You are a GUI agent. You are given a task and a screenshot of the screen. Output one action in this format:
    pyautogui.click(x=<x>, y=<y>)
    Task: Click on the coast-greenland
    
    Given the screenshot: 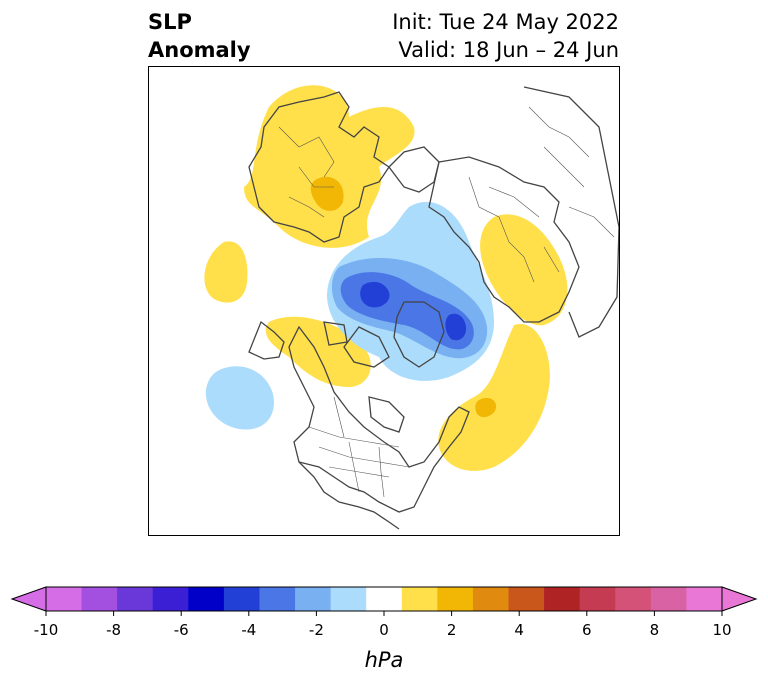 What is the action you would take?
    pyautogui.click(x=419, y=334)
    